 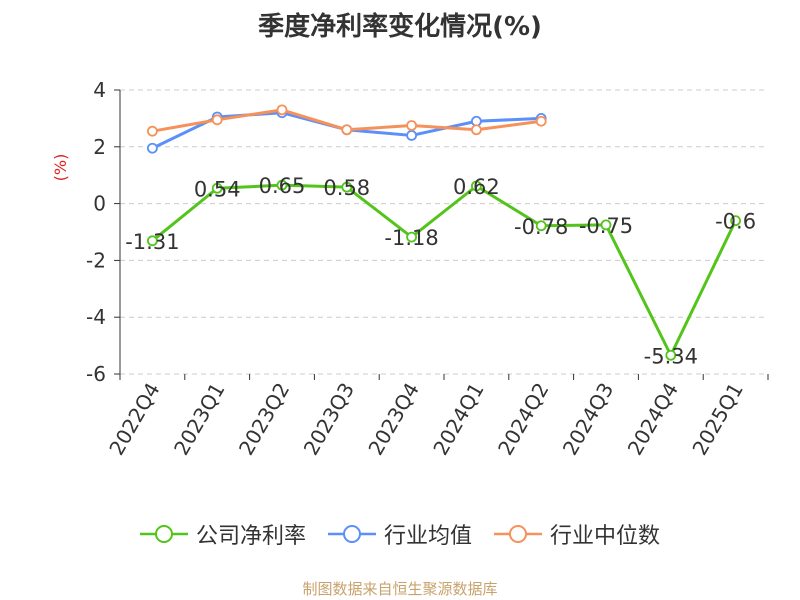 What do you see at coordinates (523, 419) in the screenshot?
I see `x-tick-label: 2024Q2` at bounding box center [523, 419].